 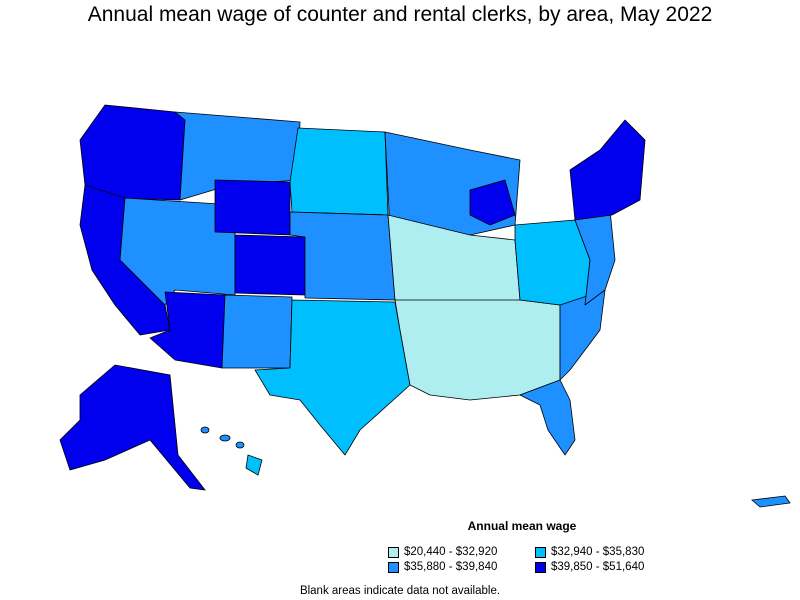 I want to click on region-wyoming, so click(x=252, y=207).